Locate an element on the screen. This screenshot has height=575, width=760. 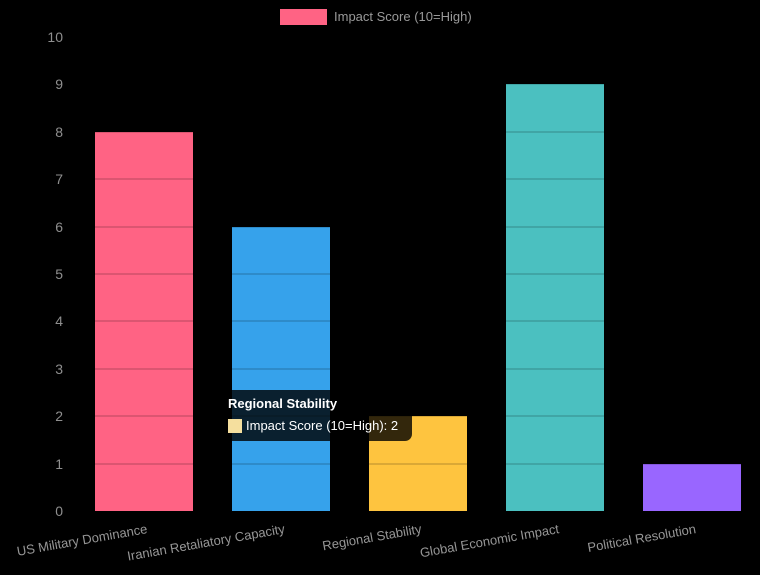
tooltip-color-swatch-icon is located at coordinates (235, 426).